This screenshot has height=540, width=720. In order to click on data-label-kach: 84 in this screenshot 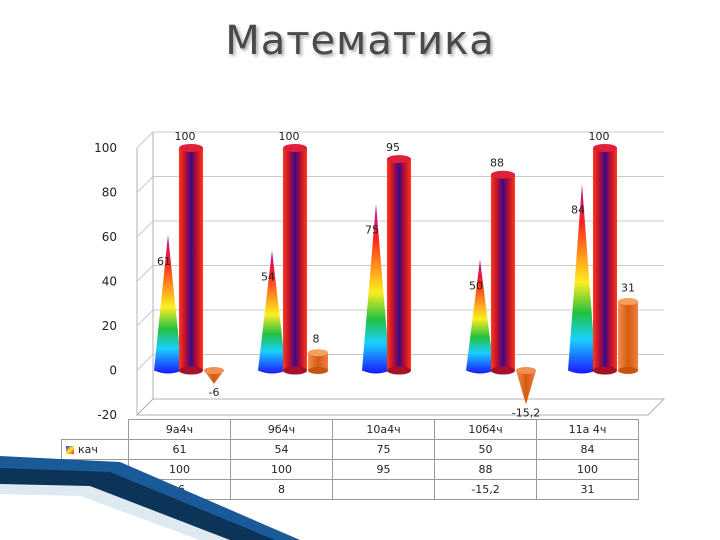, I will do `click(578, 210)`.